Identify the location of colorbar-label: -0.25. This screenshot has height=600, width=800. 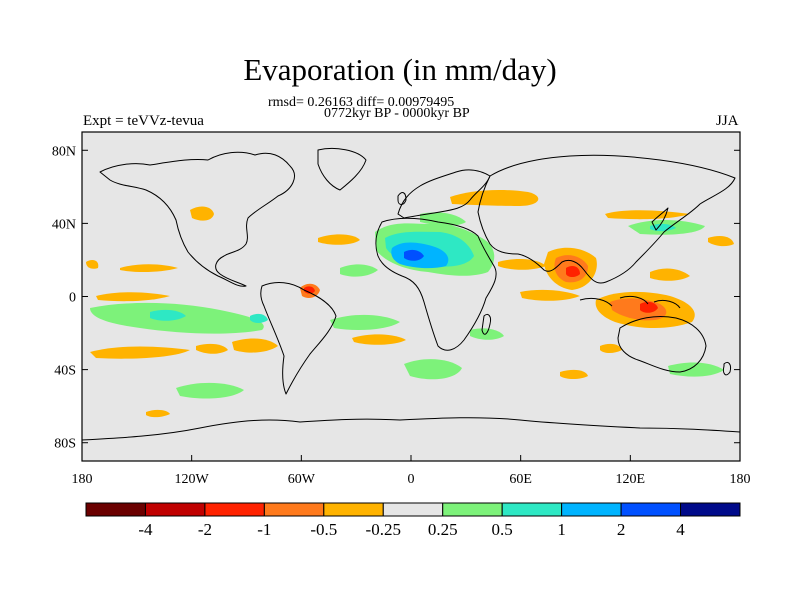
(383, 529).